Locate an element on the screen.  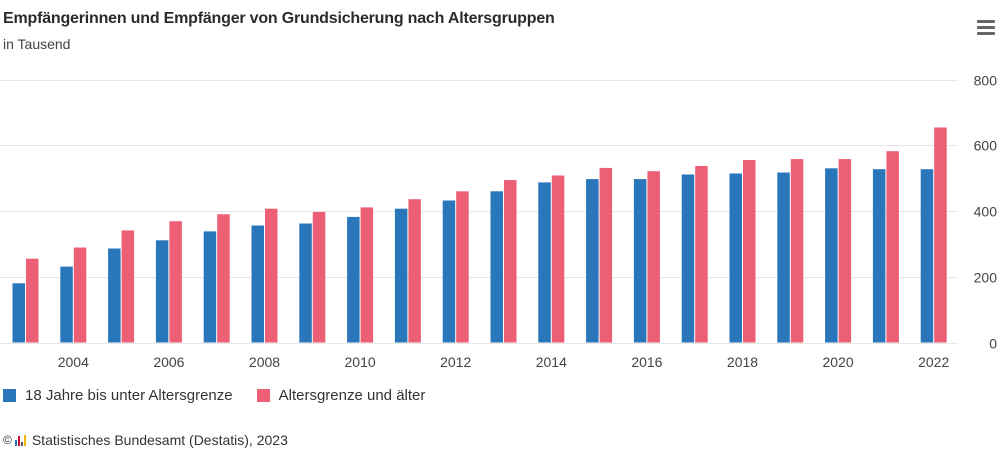
bar-age-limit-and-older-2018 is located at coordinates (749, 251).